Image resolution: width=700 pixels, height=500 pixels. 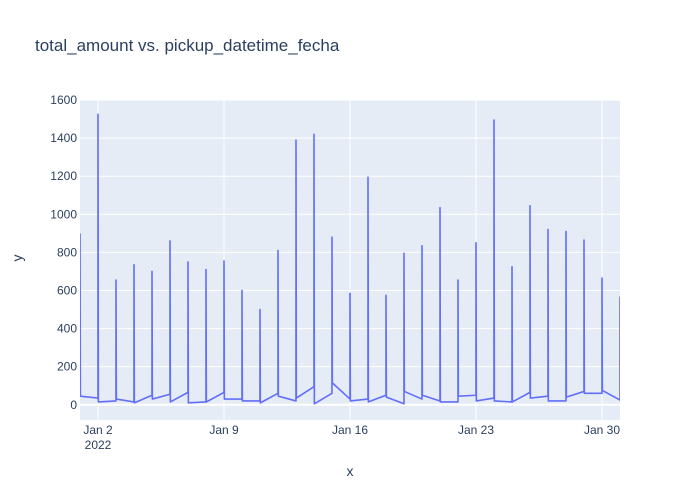 What do you see at coordinates (350, 430) in the screenshot?
I see `x-tick-label: Jan 16` at bounding box center [350, 430].